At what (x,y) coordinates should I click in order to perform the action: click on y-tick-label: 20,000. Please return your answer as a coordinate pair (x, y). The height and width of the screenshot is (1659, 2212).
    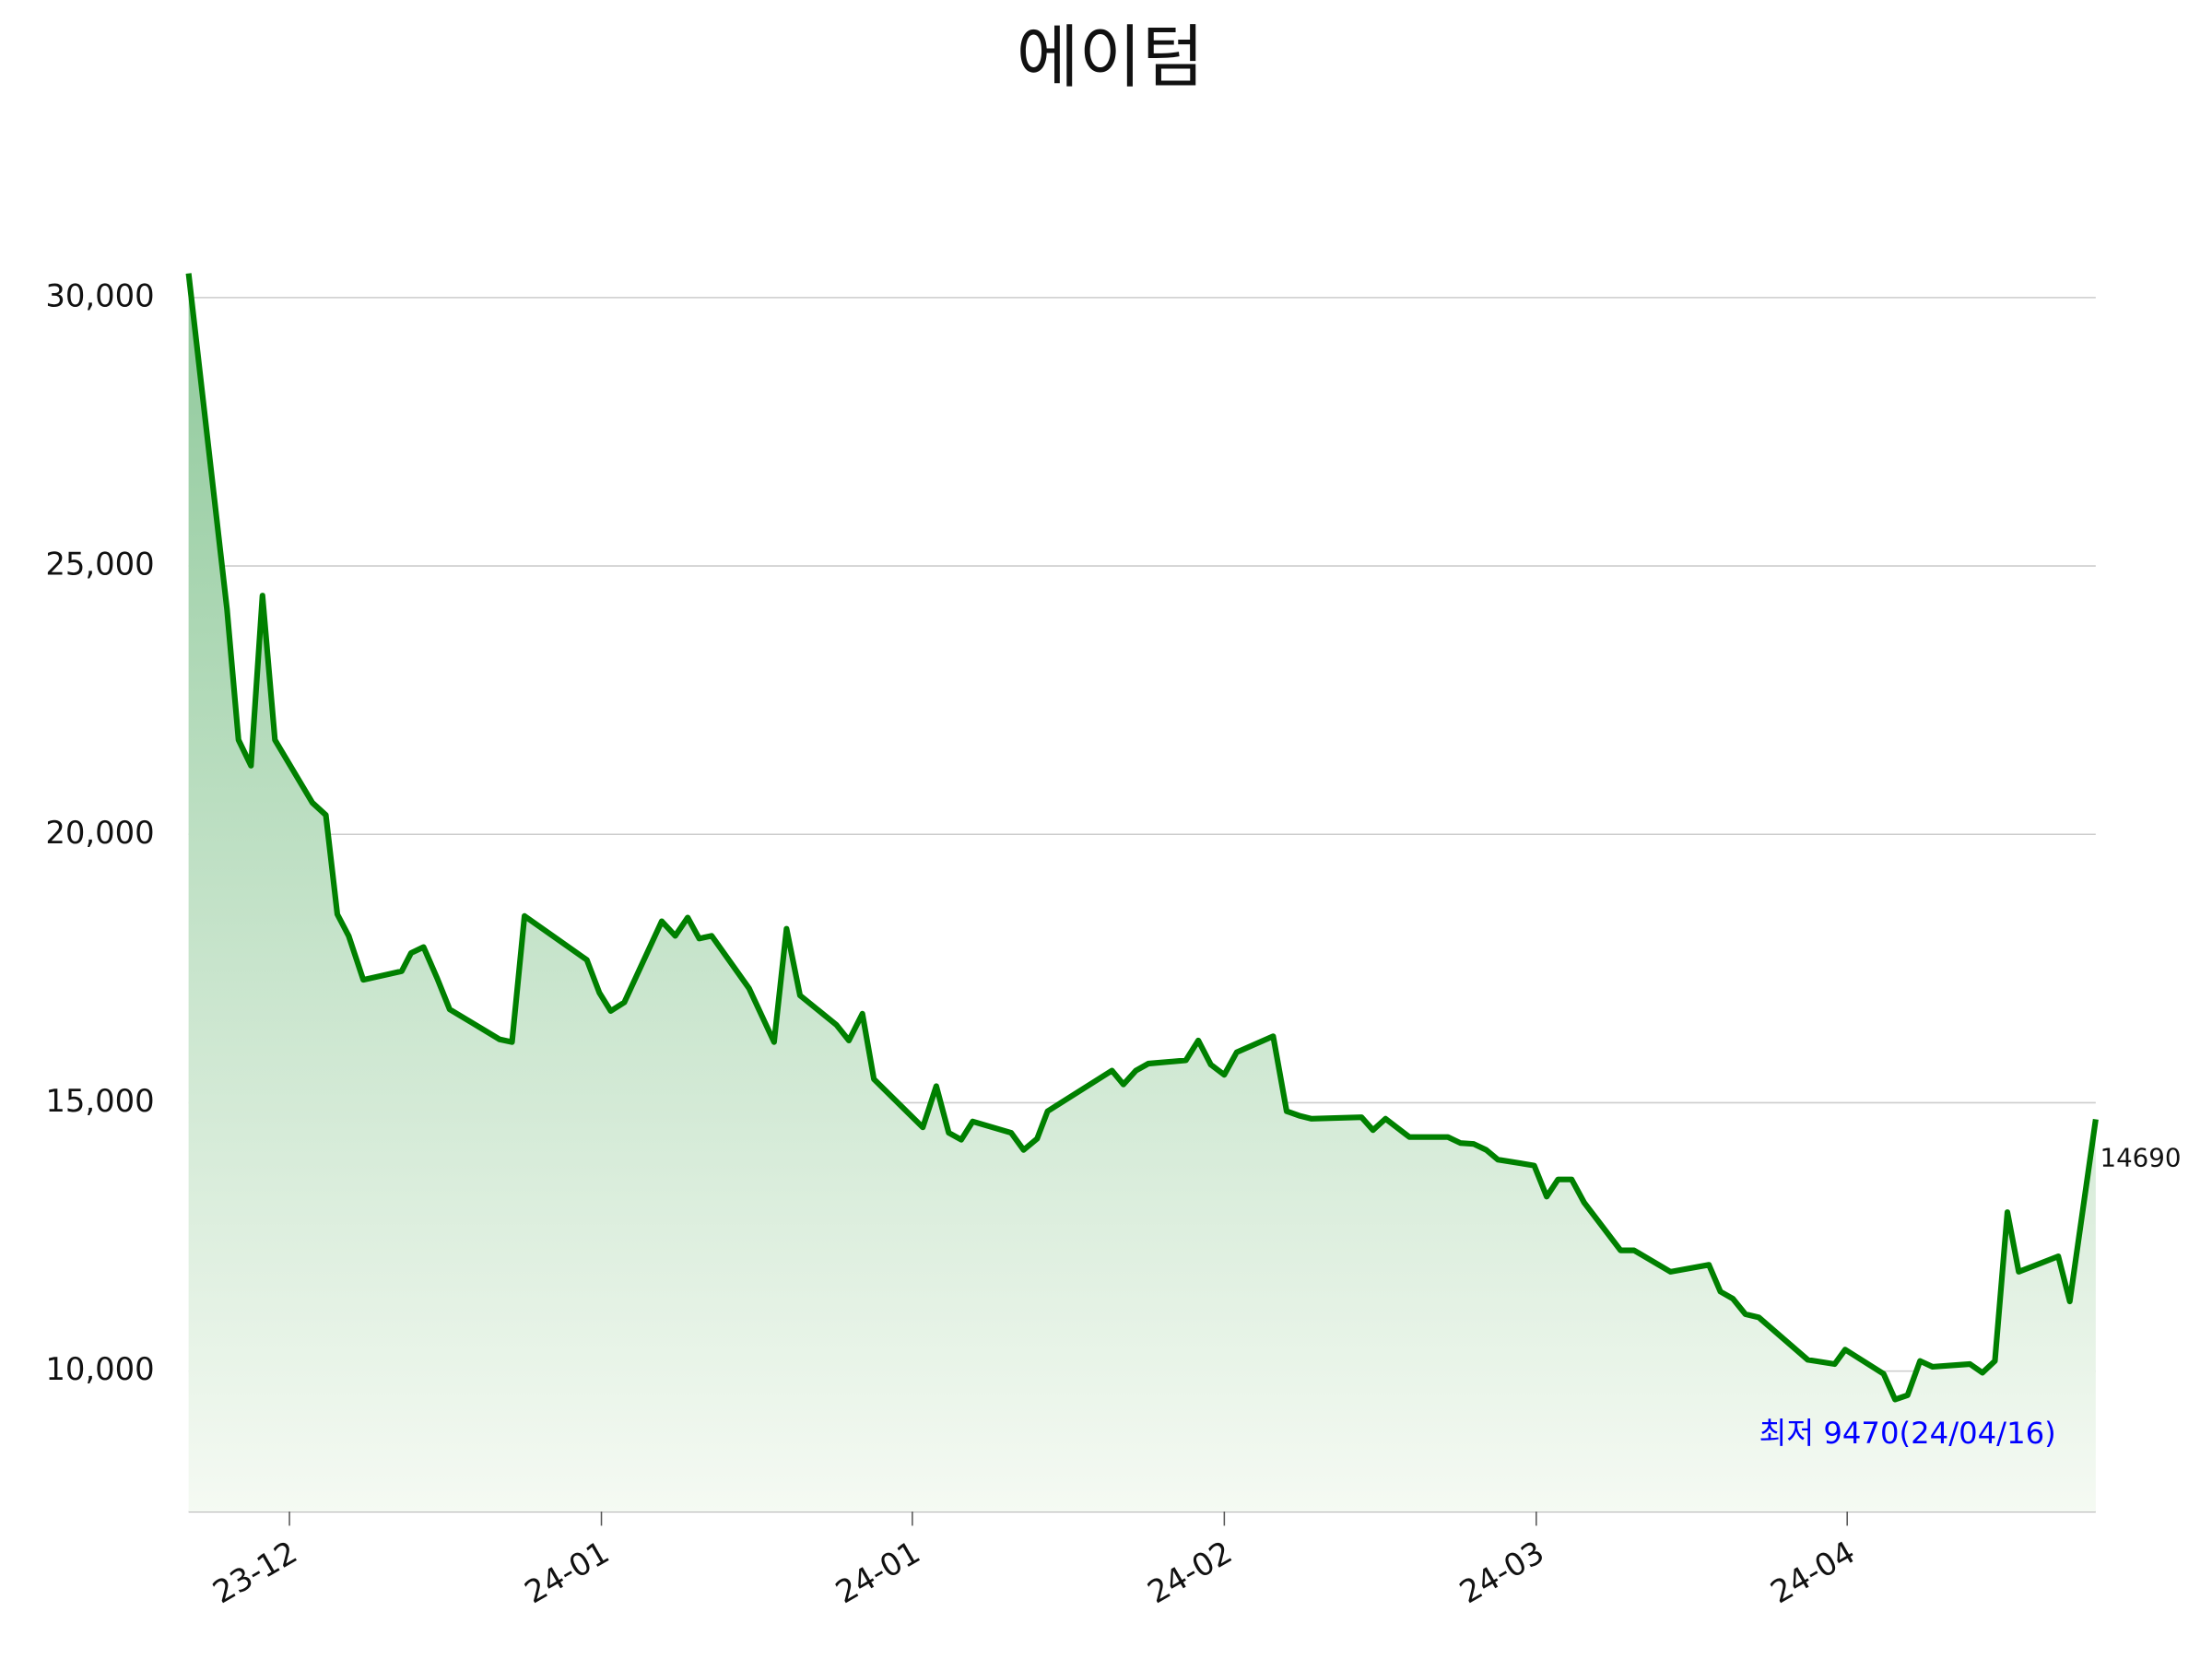
    Looking at the image, I should click on (99, 833).